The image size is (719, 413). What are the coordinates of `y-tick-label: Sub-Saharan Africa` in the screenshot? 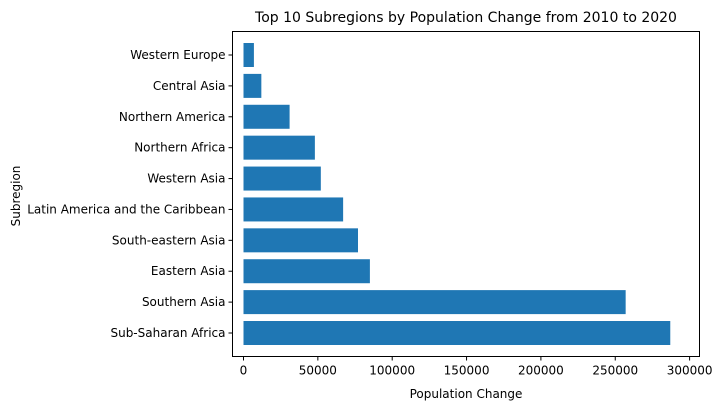 It's located at (167, 333).